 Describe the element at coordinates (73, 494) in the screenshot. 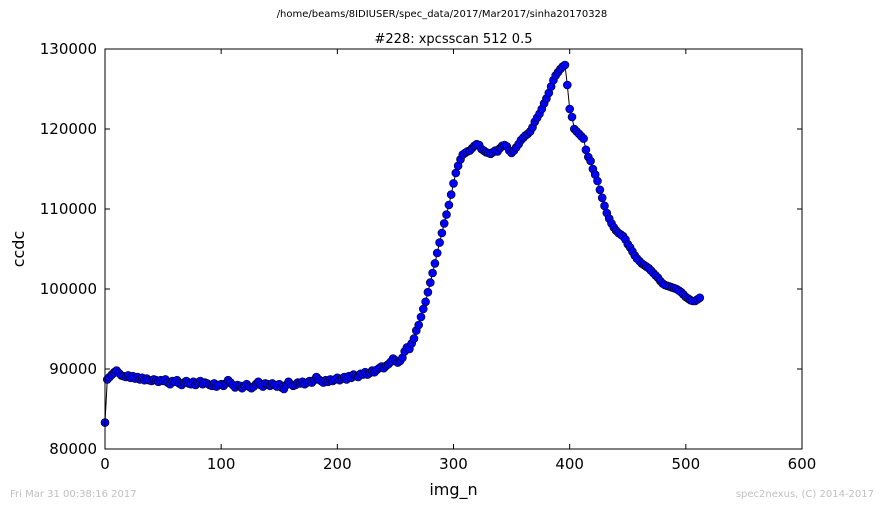

I see `footer-timestamp: Fri Mar 31 00:38:16 2017` at that location.